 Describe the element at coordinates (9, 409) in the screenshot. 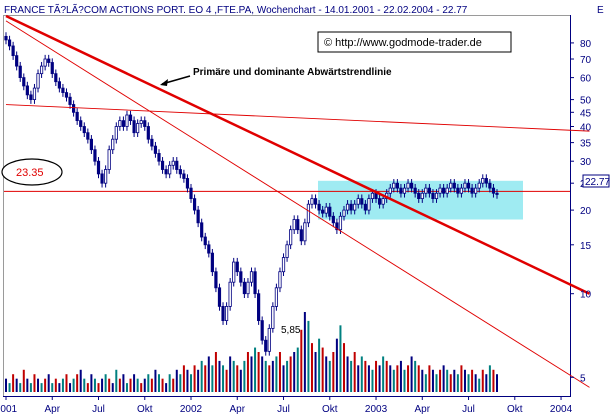

I see `x-tick-label: 2001` at that location.